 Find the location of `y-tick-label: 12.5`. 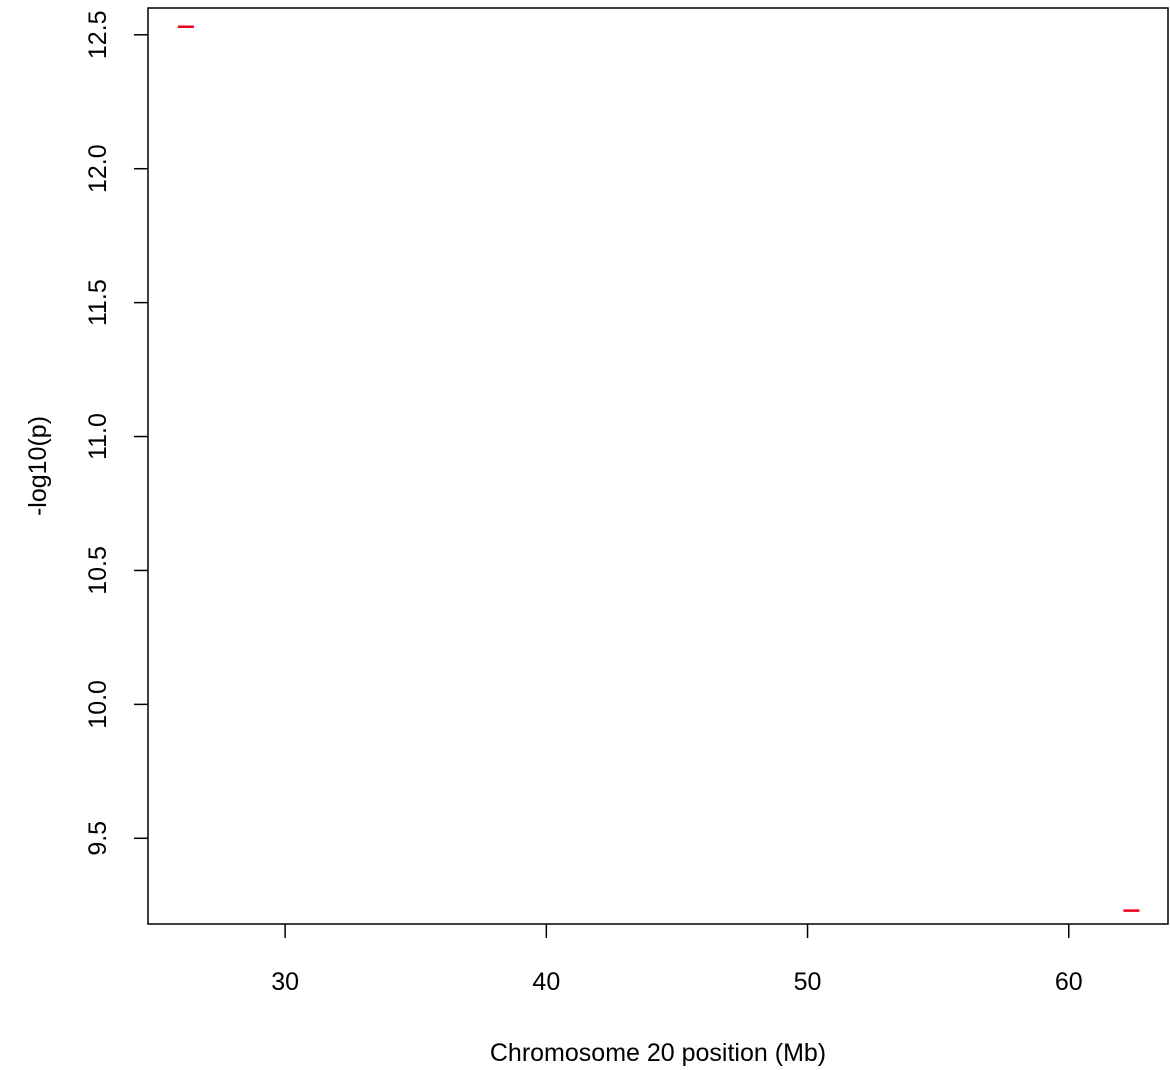

y-tick-label: 12.5 is located at coordinates (98, 34).